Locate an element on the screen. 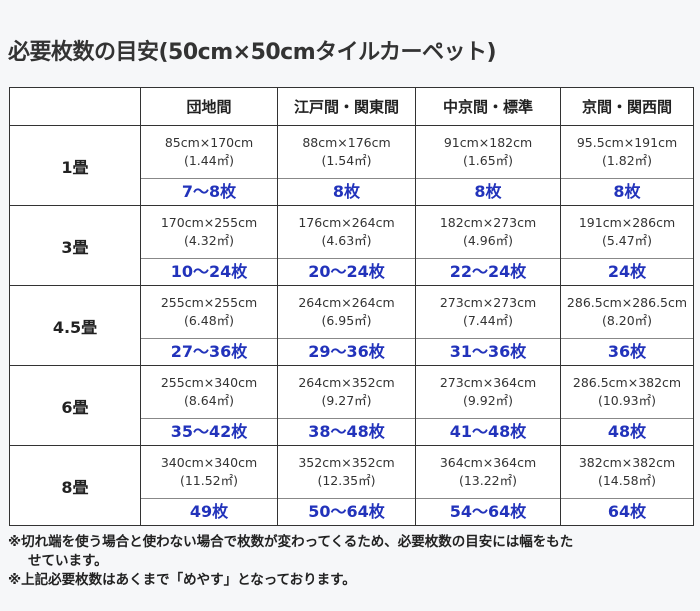 The image size is (700, 611). tile-count: 24枚 is located at coordinates (627, 271).